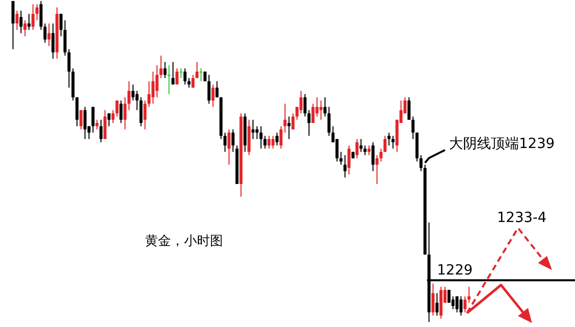 Image resolution: width=575 pixels, height=327 pixels. What do you see at coordinates (184, 241) in the screenshot?
I see `annotation: 黄金，小时图` at bounding box center [184, 241].